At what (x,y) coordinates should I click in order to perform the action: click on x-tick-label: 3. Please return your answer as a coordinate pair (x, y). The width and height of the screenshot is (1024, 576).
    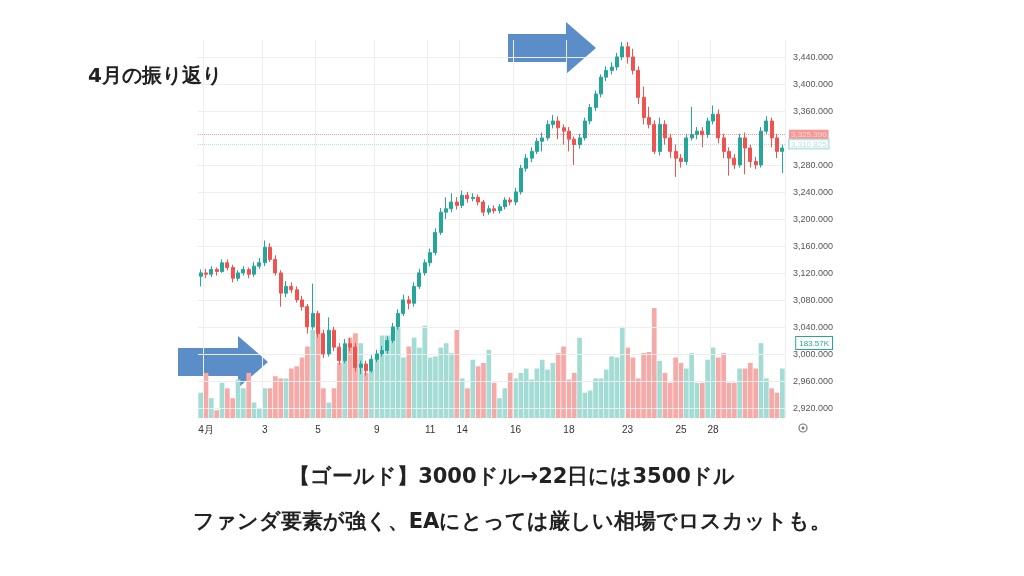
    Looking at the image, I should click on (264, 429).